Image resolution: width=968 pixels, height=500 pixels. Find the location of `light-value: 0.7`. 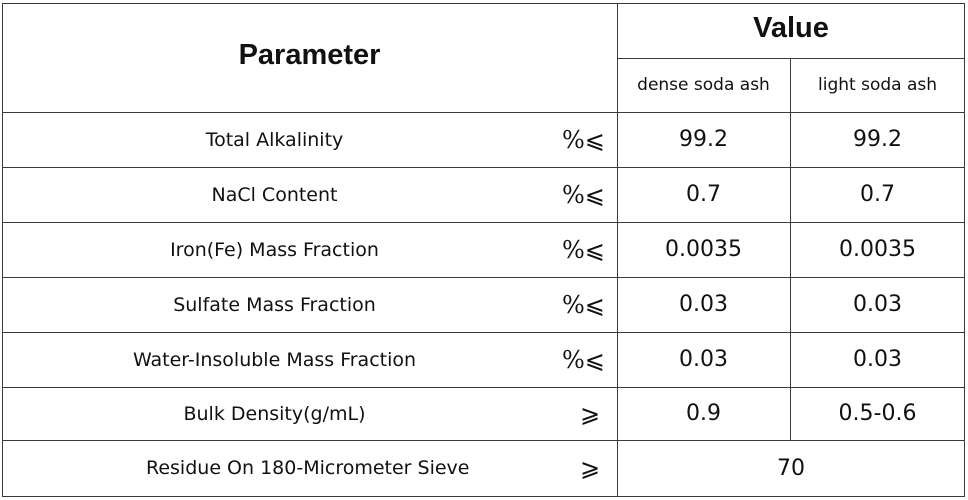

light-value: 0.7 is located at coordinates (877, 194).